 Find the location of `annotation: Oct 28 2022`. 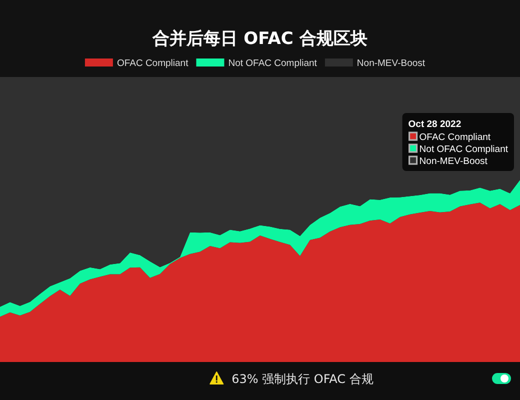

annotation: Oct 28 2022 is located at coordinates (435, 124).